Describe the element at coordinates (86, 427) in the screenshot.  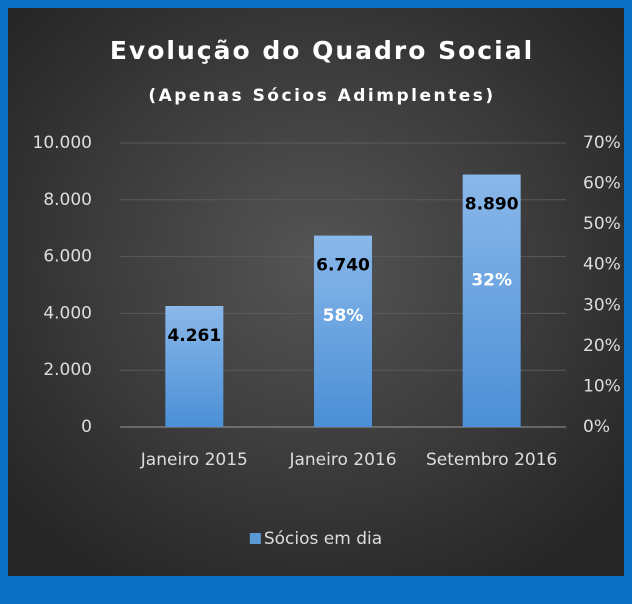
I see `y-tick-label: 0` at that location.